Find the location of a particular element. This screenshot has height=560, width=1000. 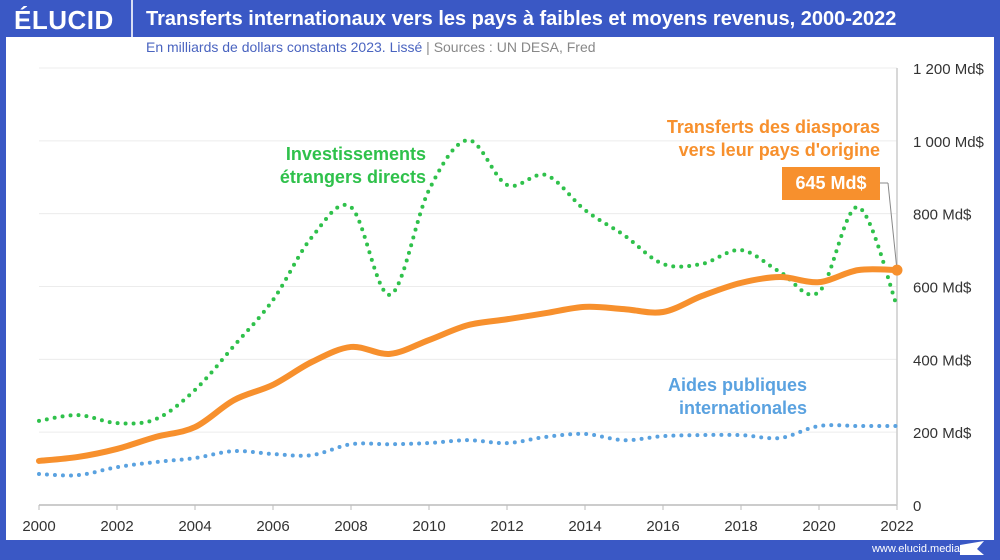

x-tick-label: 2008 is located at coordinates (350, 526).